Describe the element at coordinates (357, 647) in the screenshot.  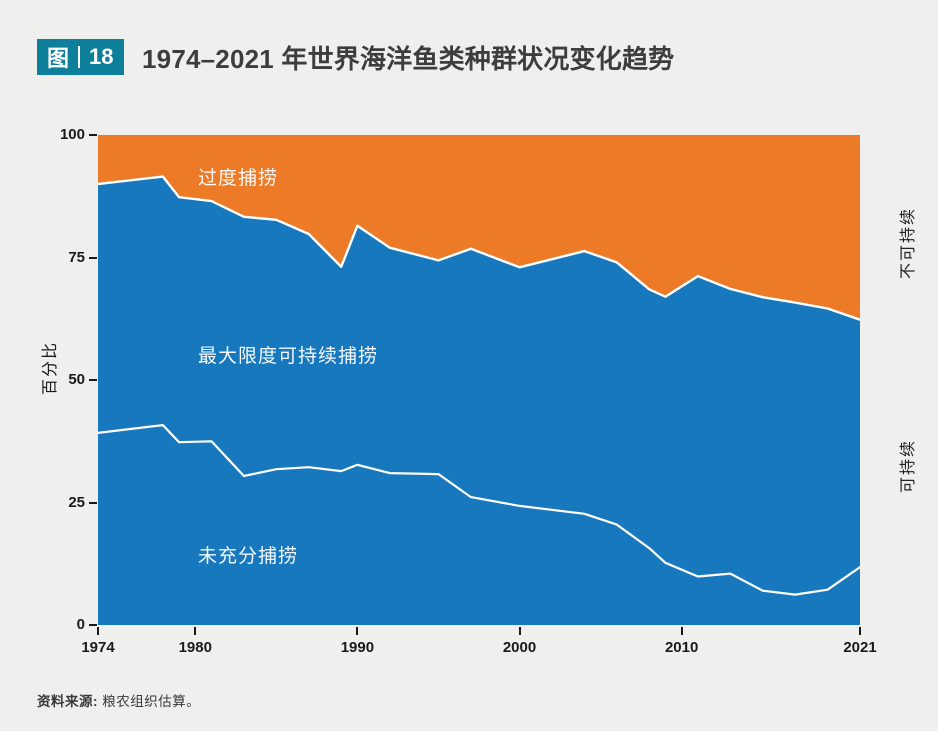
I see `x-tick-label: 1990` at that location.